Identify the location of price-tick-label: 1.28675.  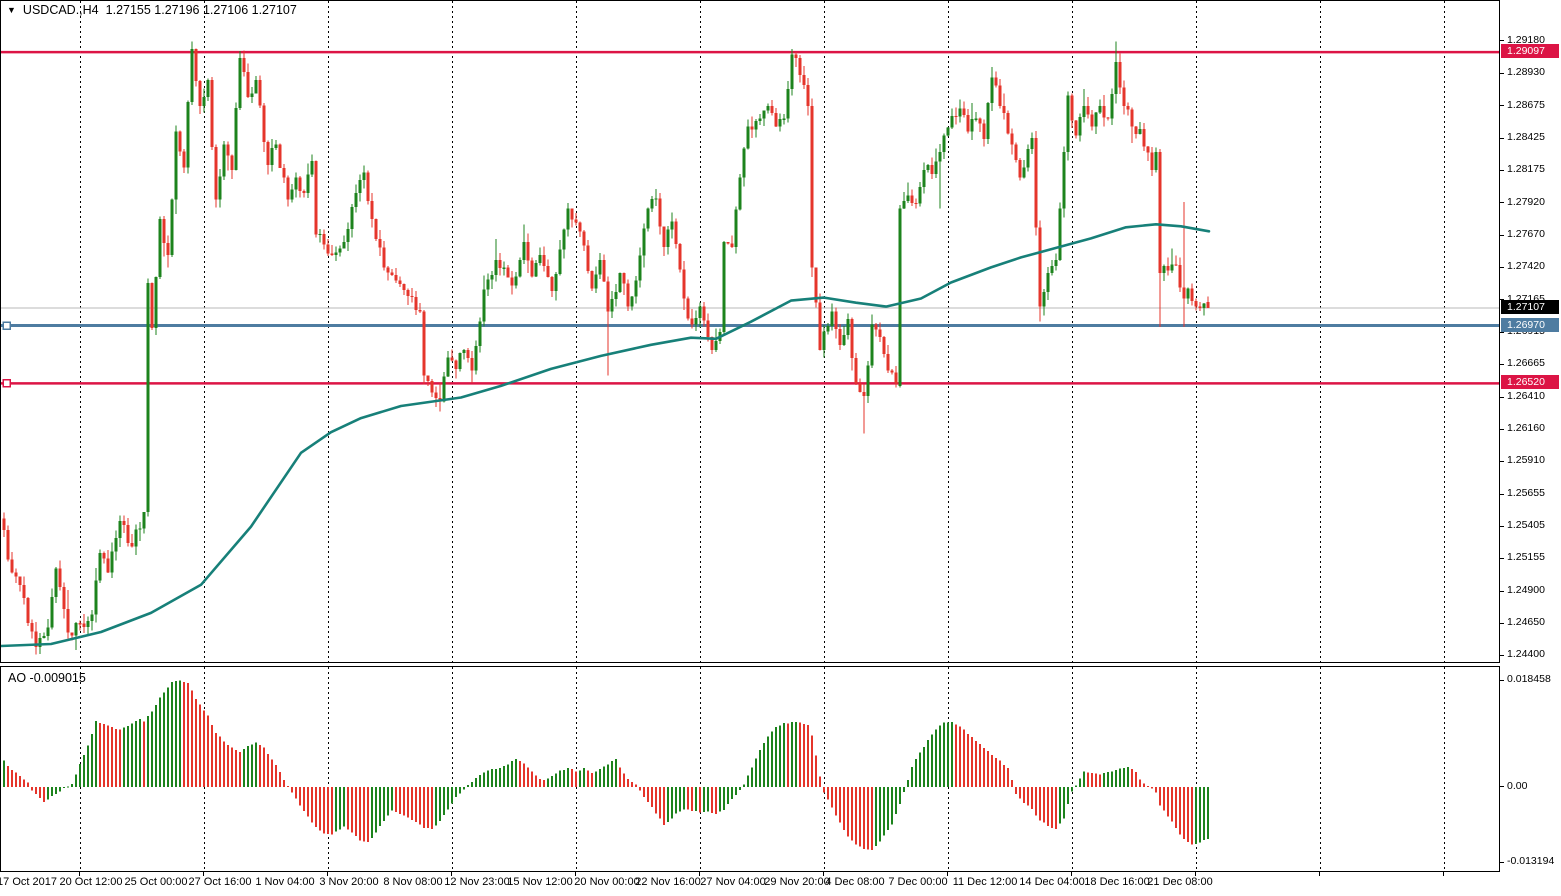
(1526, 105).